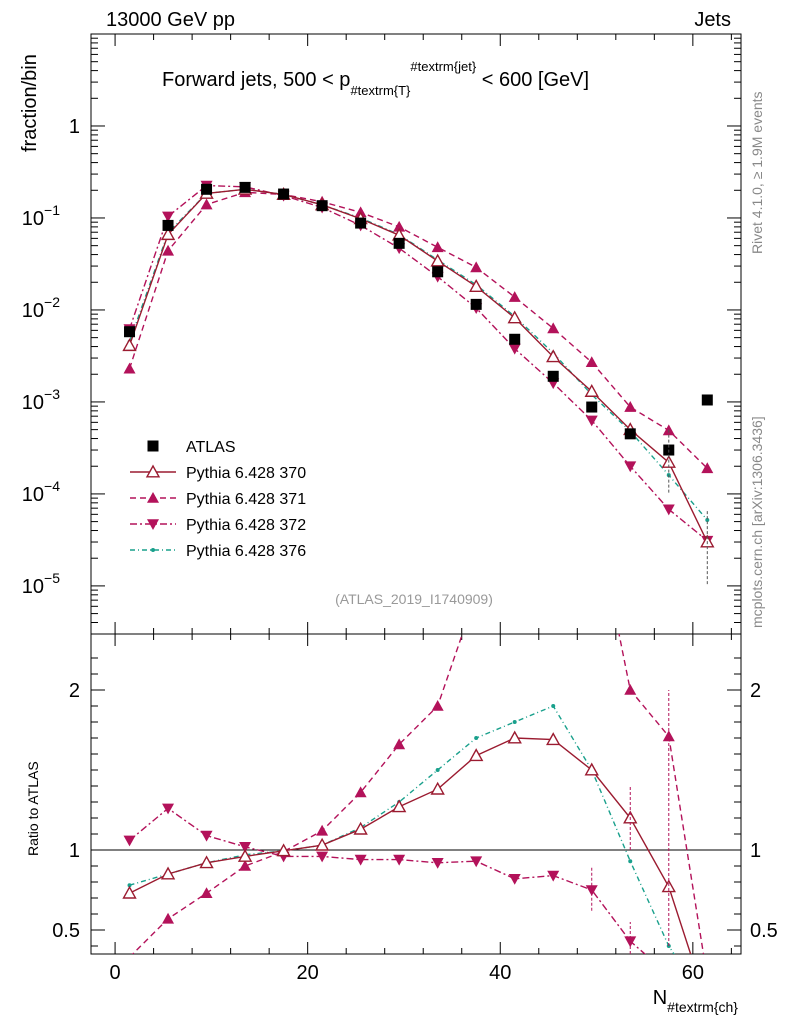 This screenshot has height=1024, width=786. What do you see at coordinates (246, 499) in the screenshot?
I see `legend-label: Pythia 6.428 371` at bounding box center [246, 499].